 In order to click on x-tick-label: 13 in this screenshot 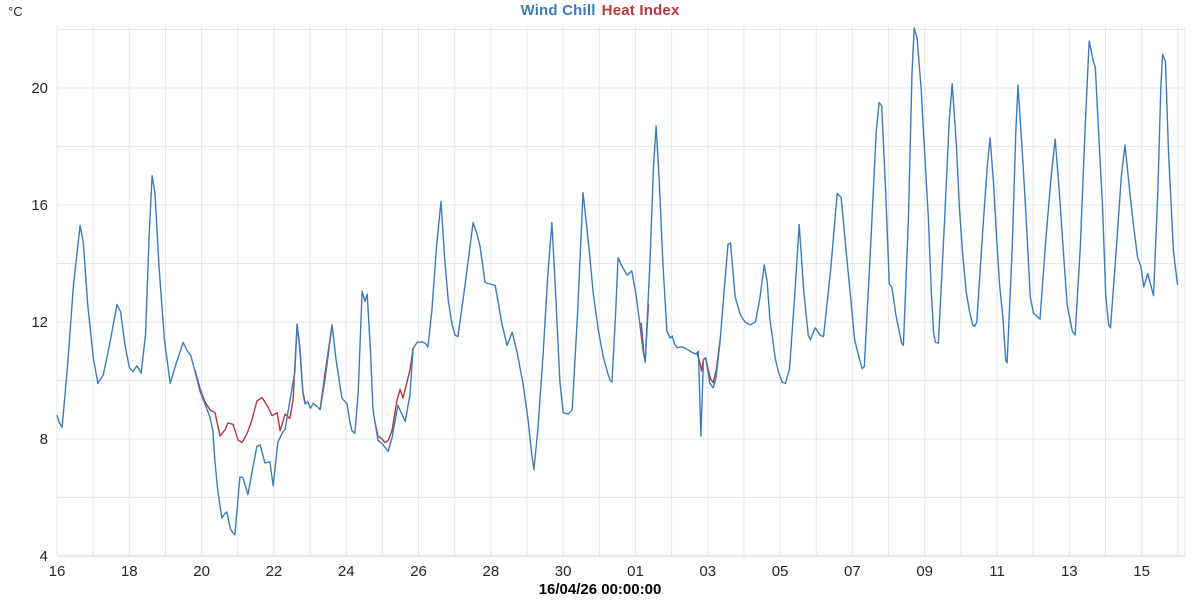, I will do `click(1069, 571)`.